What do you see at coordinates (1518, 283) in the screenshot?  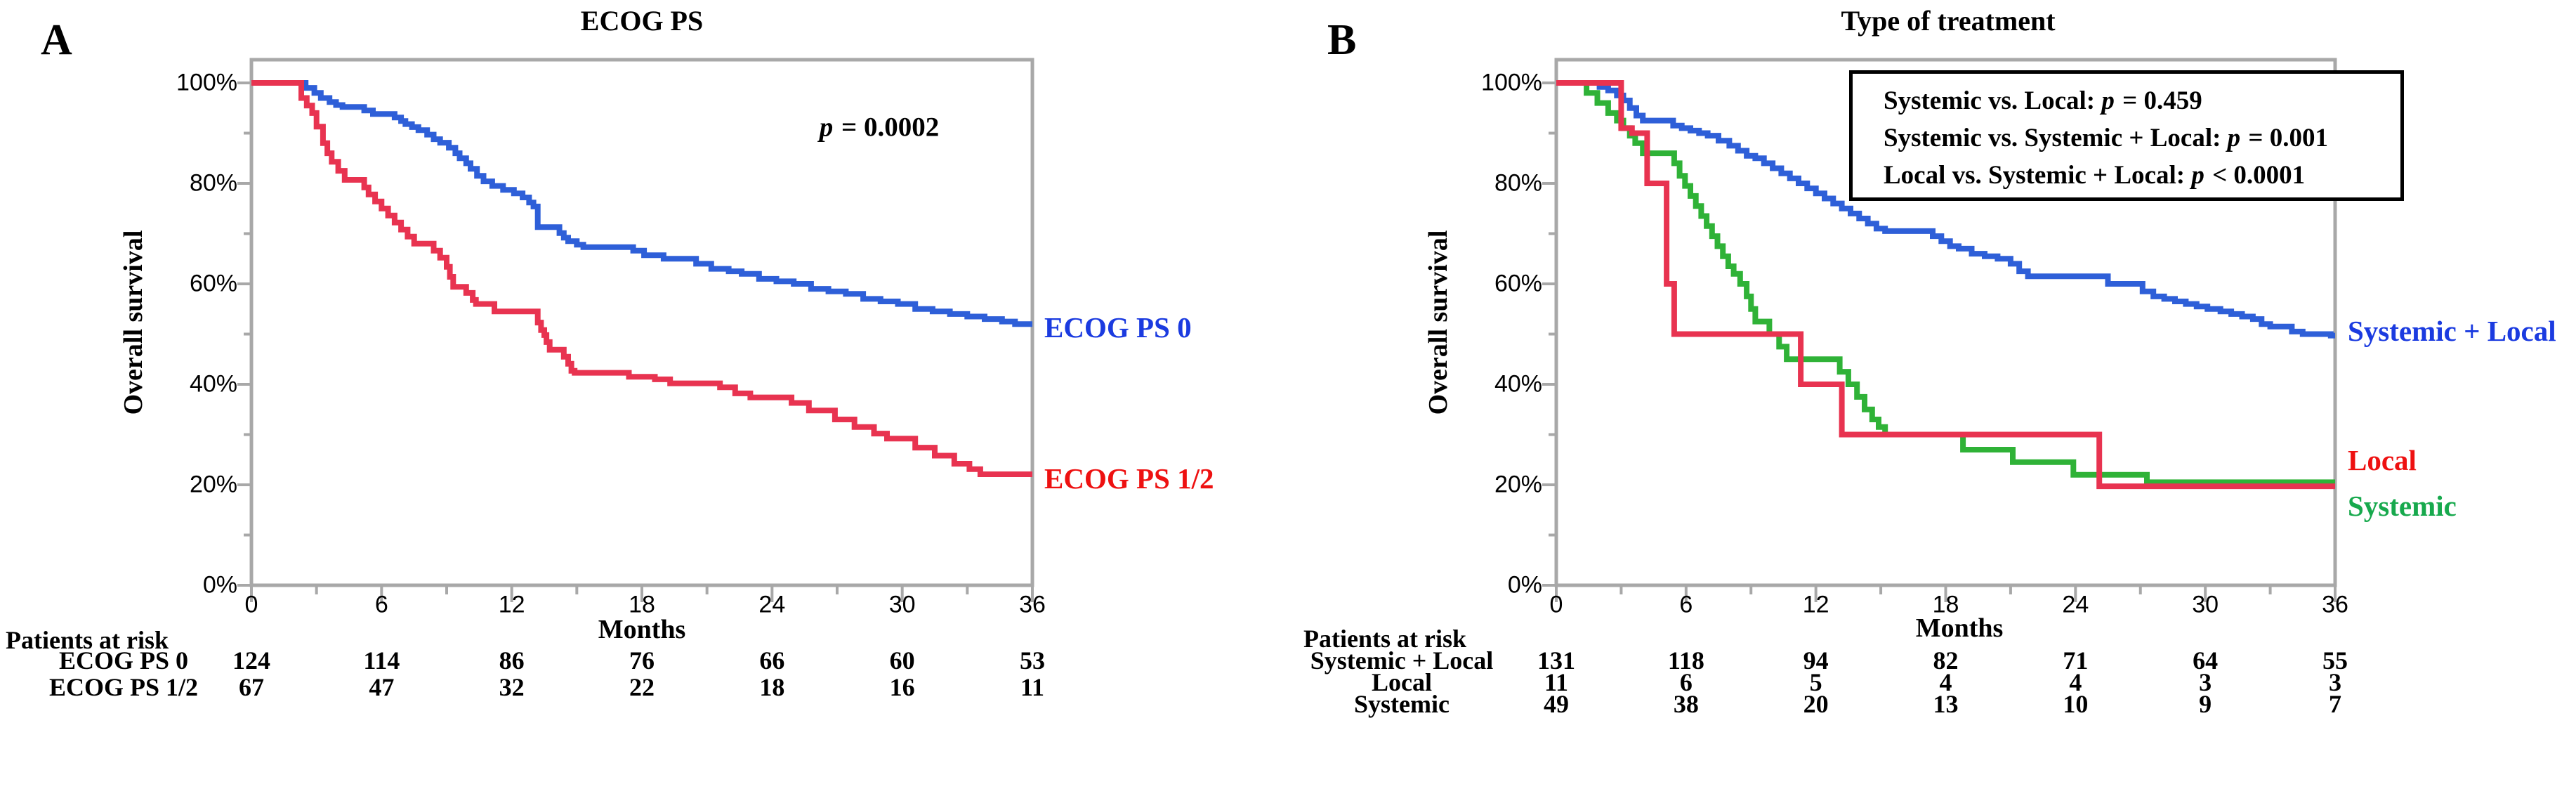 I see `y-tick-label: 60%` at bounding box center [1518, 283].